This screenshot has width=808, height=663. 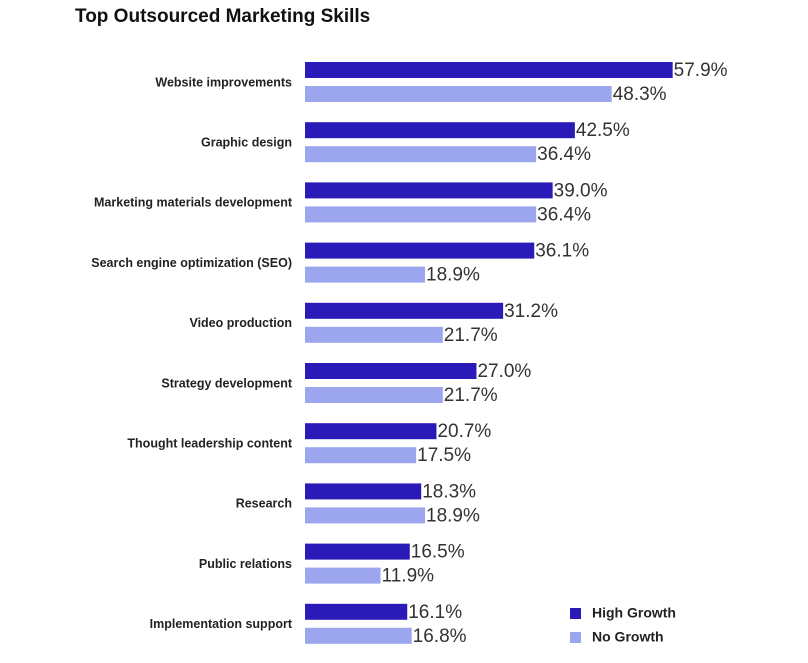 I want to click on data-label: 39.0%, so click(x=581, y=190).